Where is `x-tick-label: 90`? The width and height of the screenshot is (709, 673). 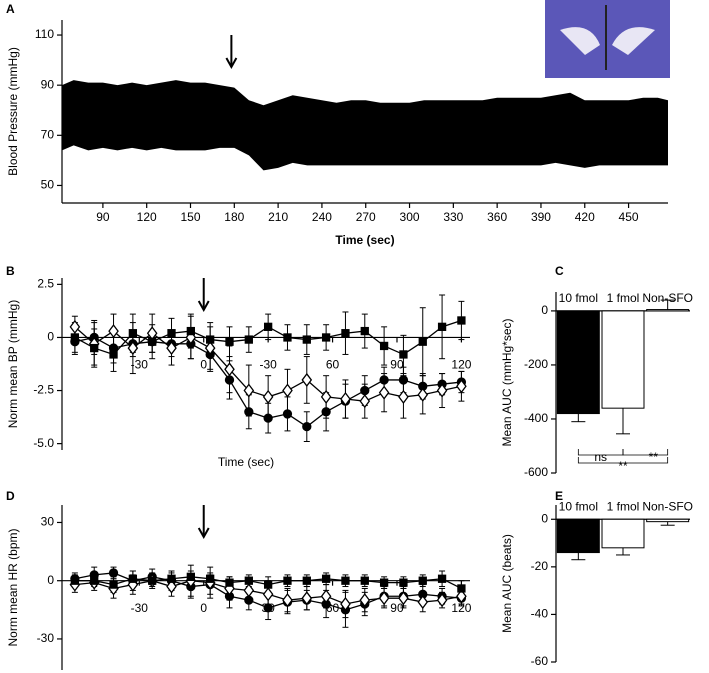 x-tick-label: 90 is located at coordinates (397, 365).